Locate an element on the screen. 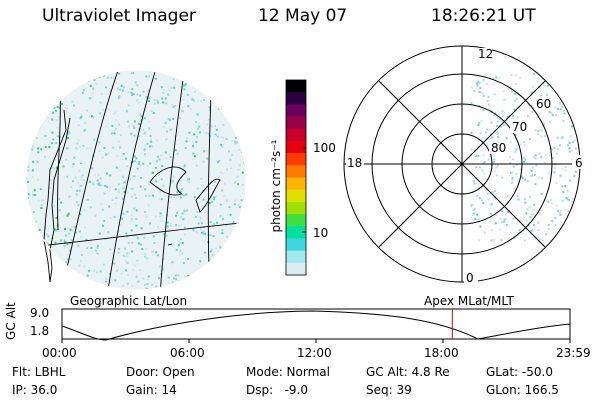  mlt-label-6: 6 is located at coordinates (579, 163).